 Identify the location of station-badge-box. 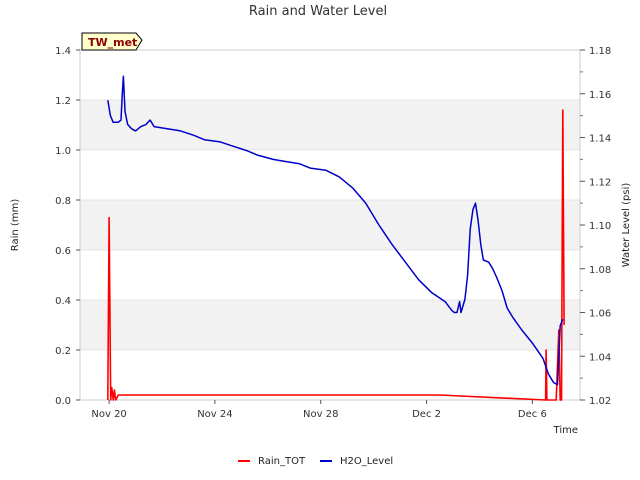
(112, 41).